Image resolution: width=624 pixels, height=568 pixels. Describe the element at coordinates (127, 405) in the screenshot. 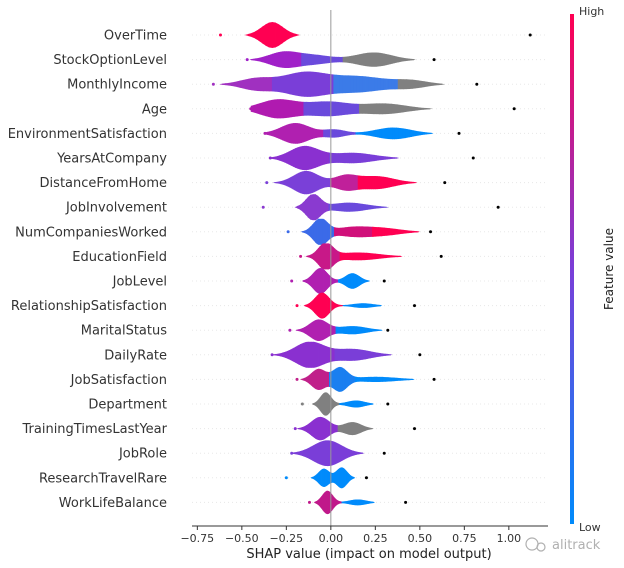

I see `feature-label: Department` at that location.